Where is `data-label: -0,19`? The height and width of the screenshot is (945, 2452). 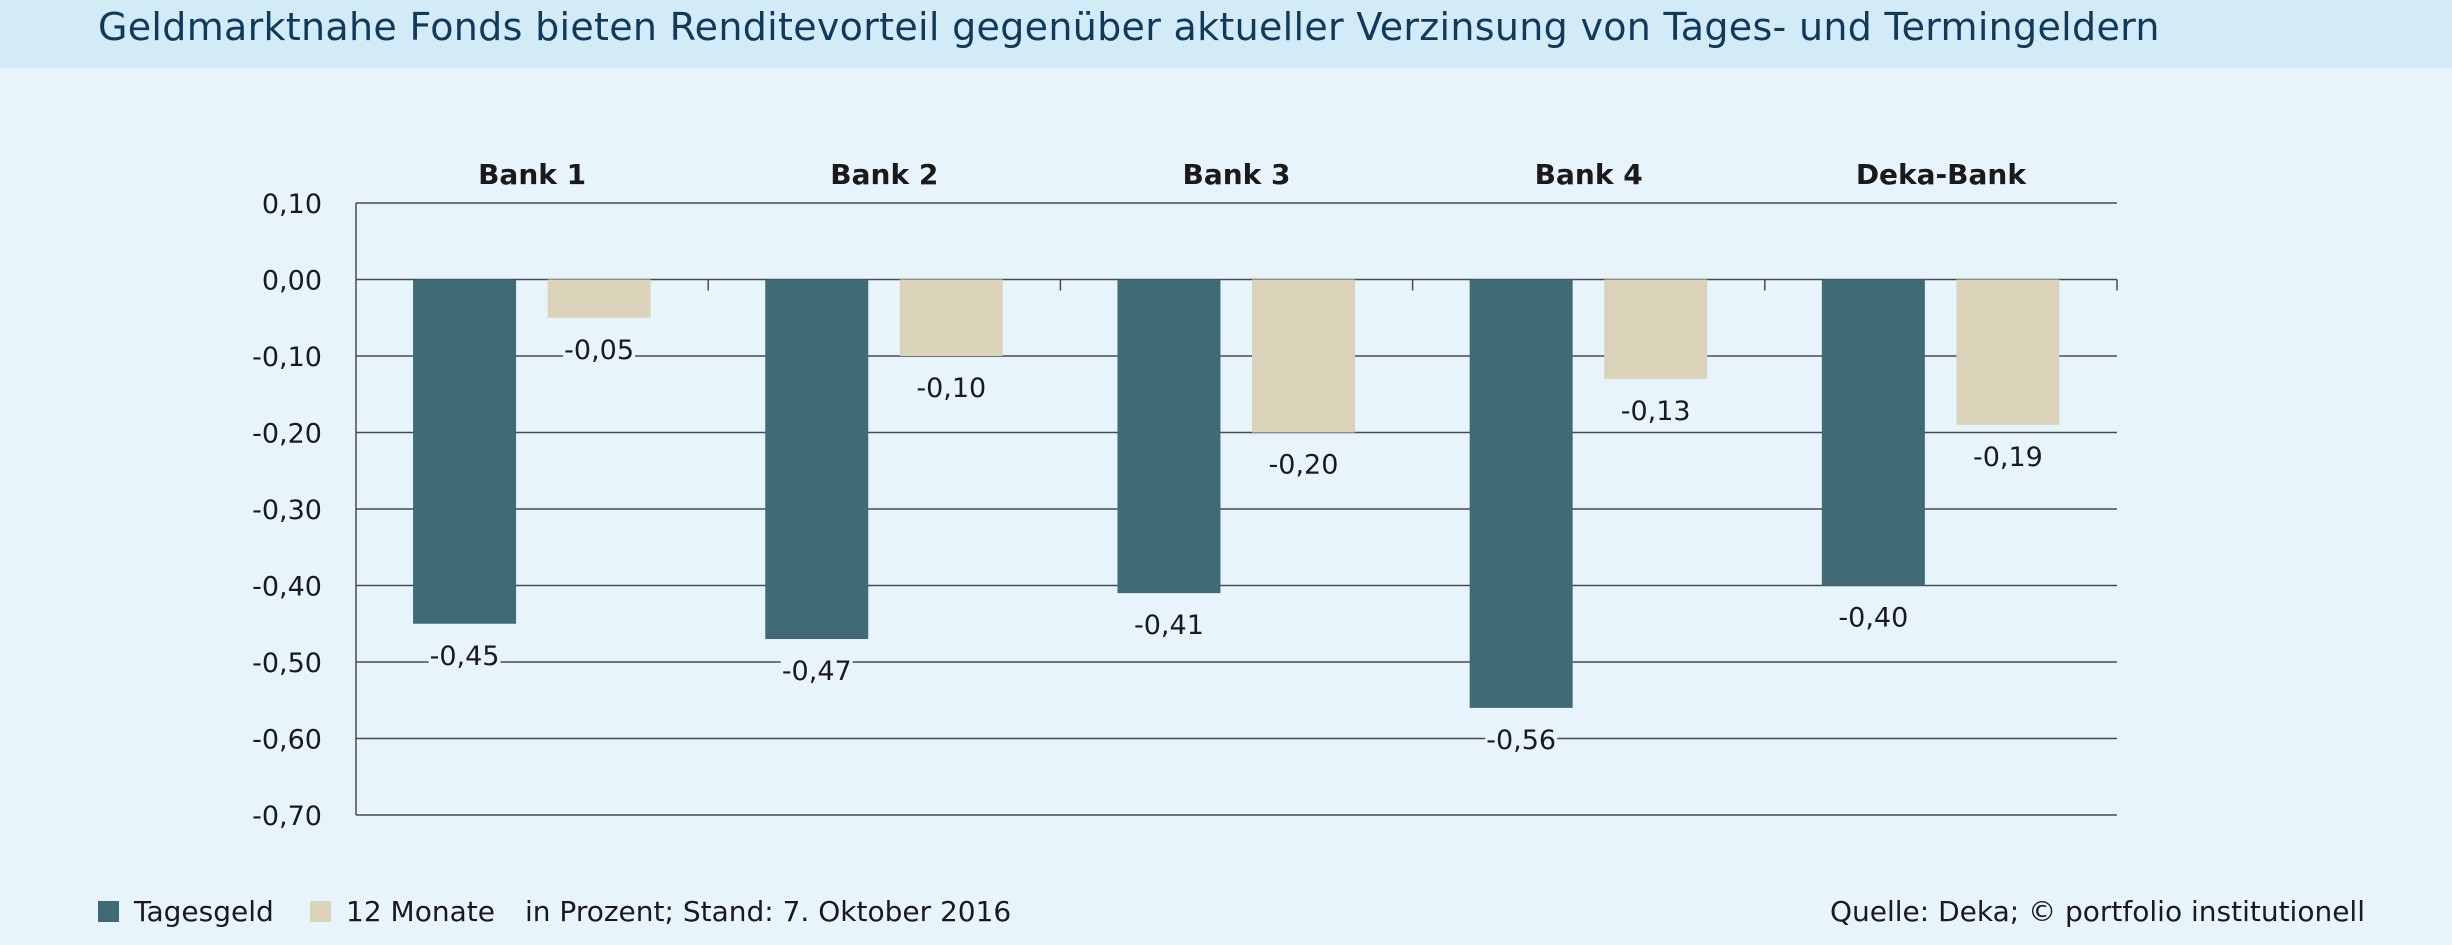
data-label: -0,19 is located at coordinates (2008, 457).